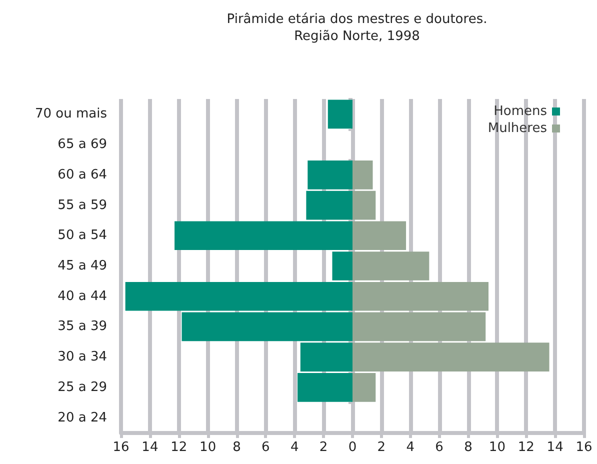  I want to click on chart-title: Pirâmide etária dos mestres e doutores., so click(357, 19).